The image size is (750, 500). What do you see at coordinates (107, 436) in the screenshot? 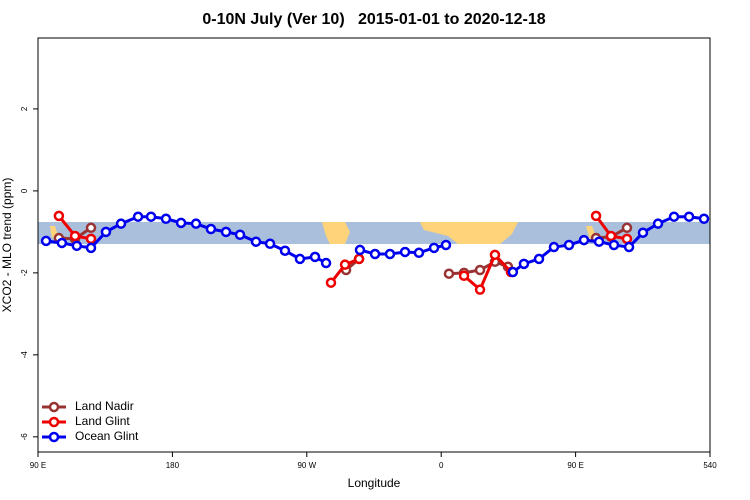
I see `legend-label: Ocean Glint` at bounding box center [107, 436].